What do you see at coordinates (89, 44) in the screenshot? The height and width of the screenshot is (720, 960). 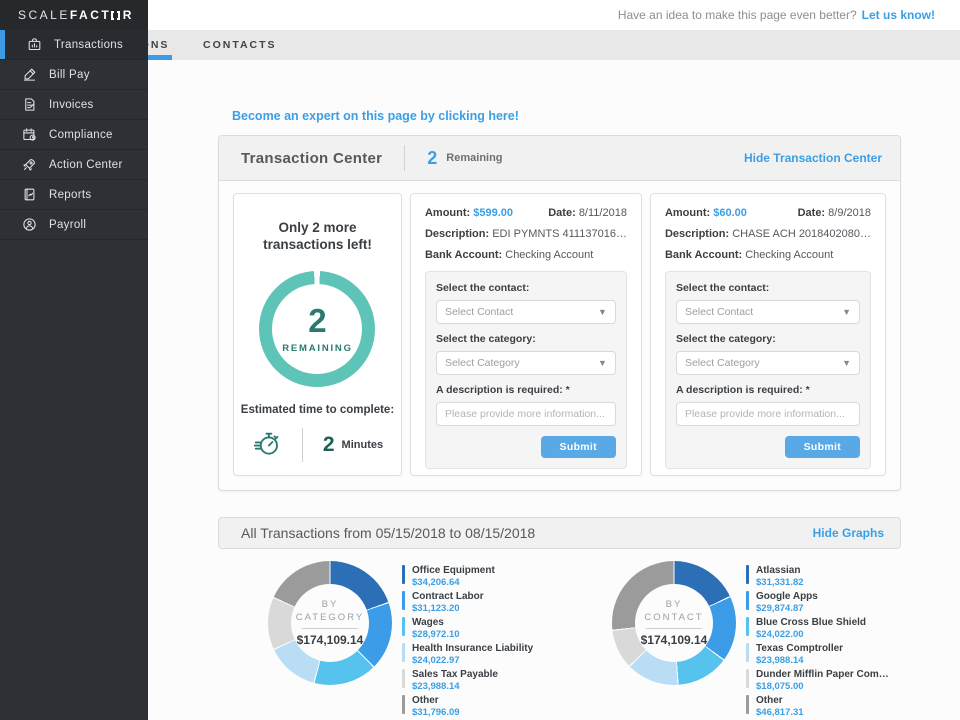 I see `sidebar-item-label: Transactions` at bounding box center [89, 44].